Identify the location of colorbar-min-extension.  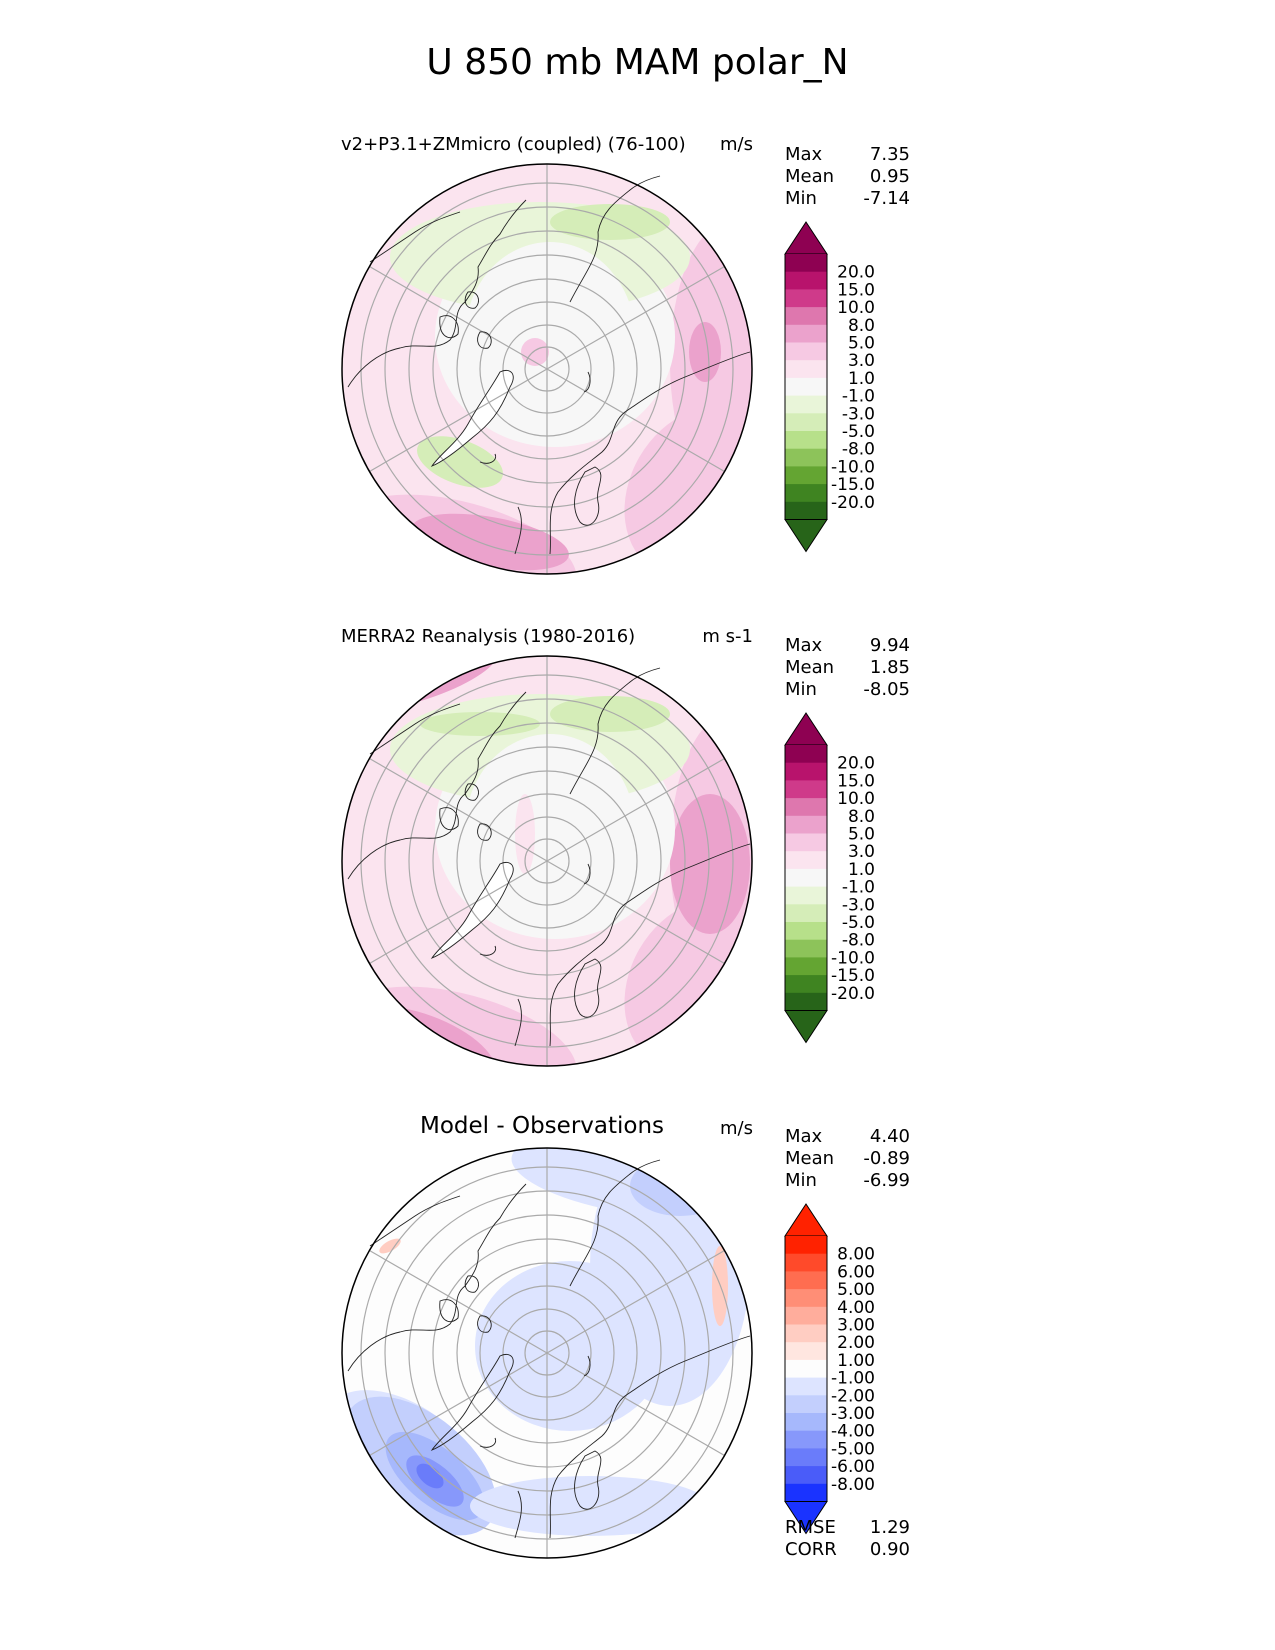
(806, 1027).